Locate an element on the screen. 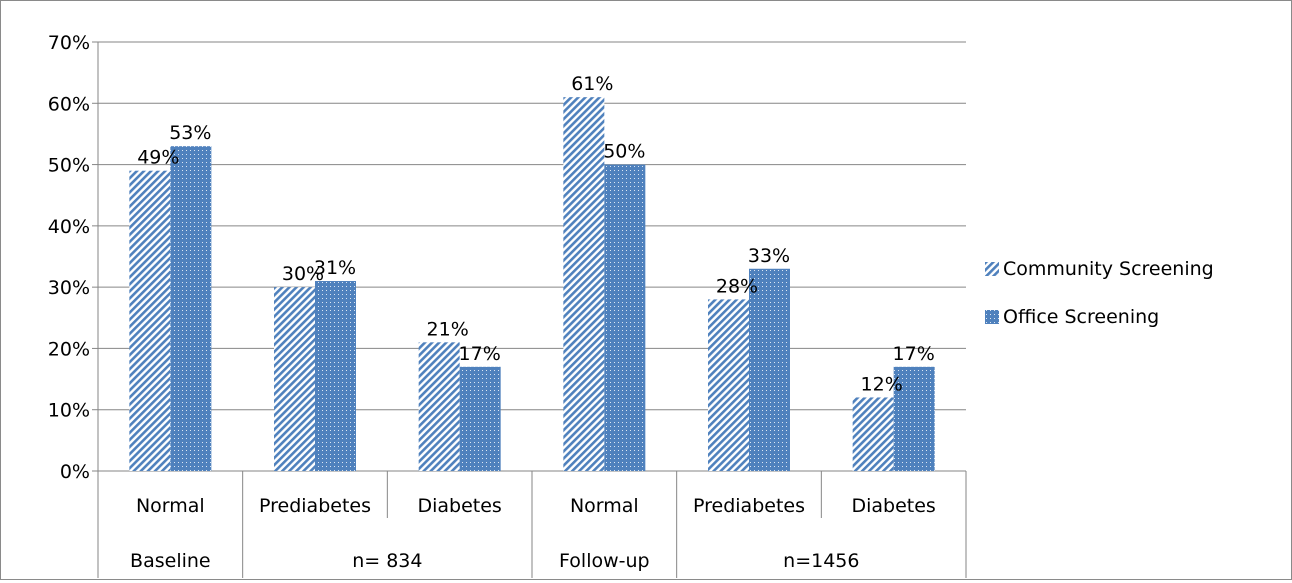  data-label: 49% is located at coordinates (158, 158).